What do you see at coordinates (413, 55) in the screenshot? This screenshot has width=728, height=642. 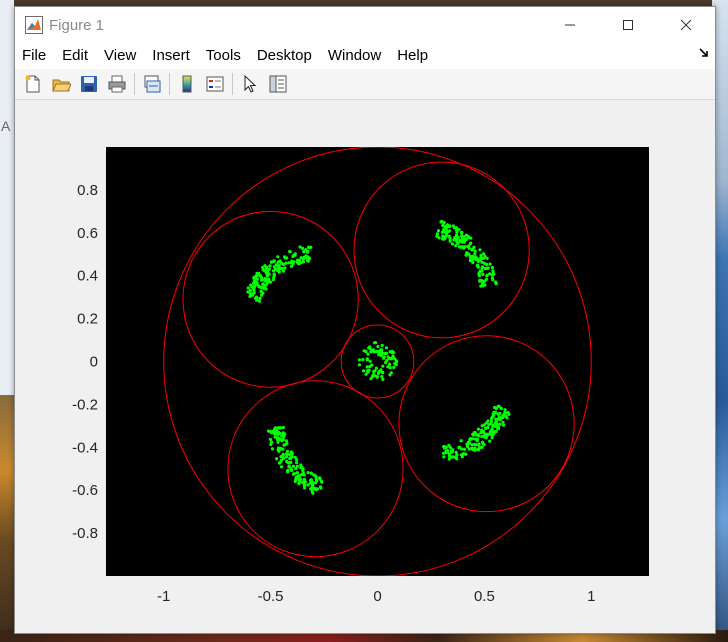 I see `menu-help: Help` at bounding box center [413, 55].